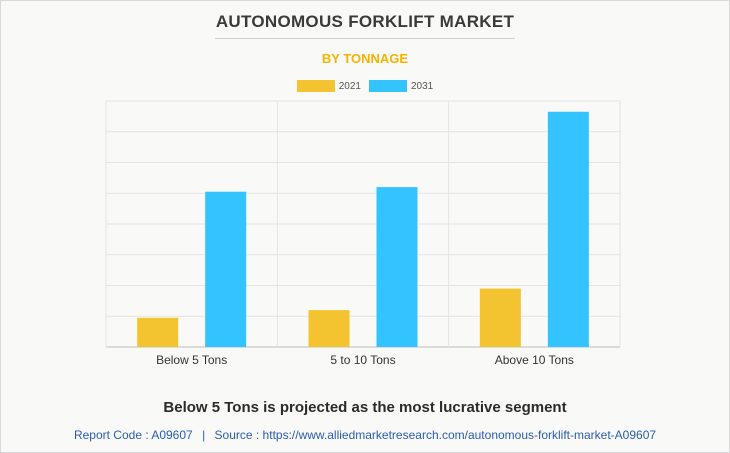 Image resolution: width=730 pixels, height=453 pixels. Describe the element at coordinates (422, 86) in the screenshot. I see `legend-label-2031: 2031` at that location.